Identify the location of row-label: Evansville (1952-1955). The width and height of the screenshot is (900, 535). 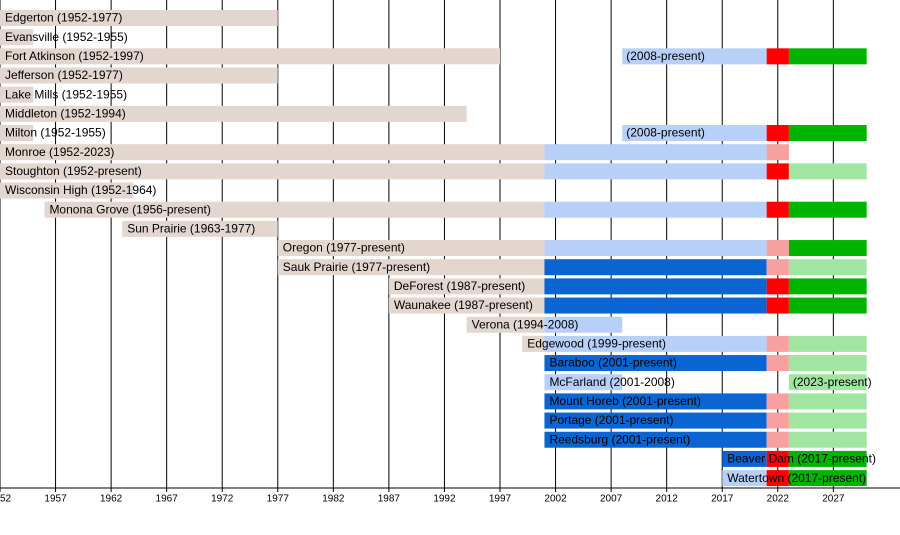
(66, 37).